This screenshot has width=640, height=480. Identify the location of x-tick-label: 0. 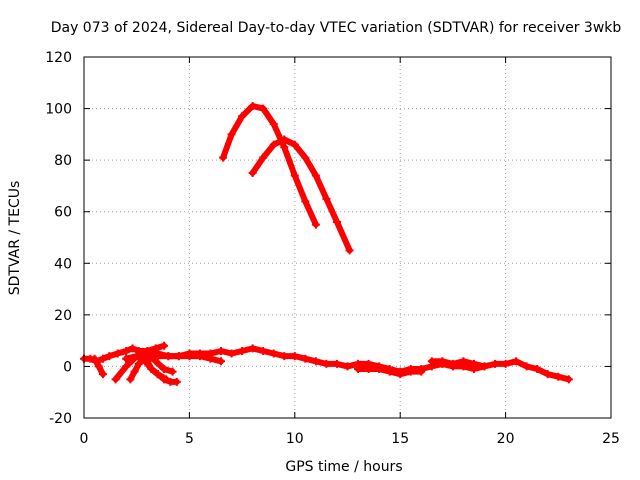
(84, 439).